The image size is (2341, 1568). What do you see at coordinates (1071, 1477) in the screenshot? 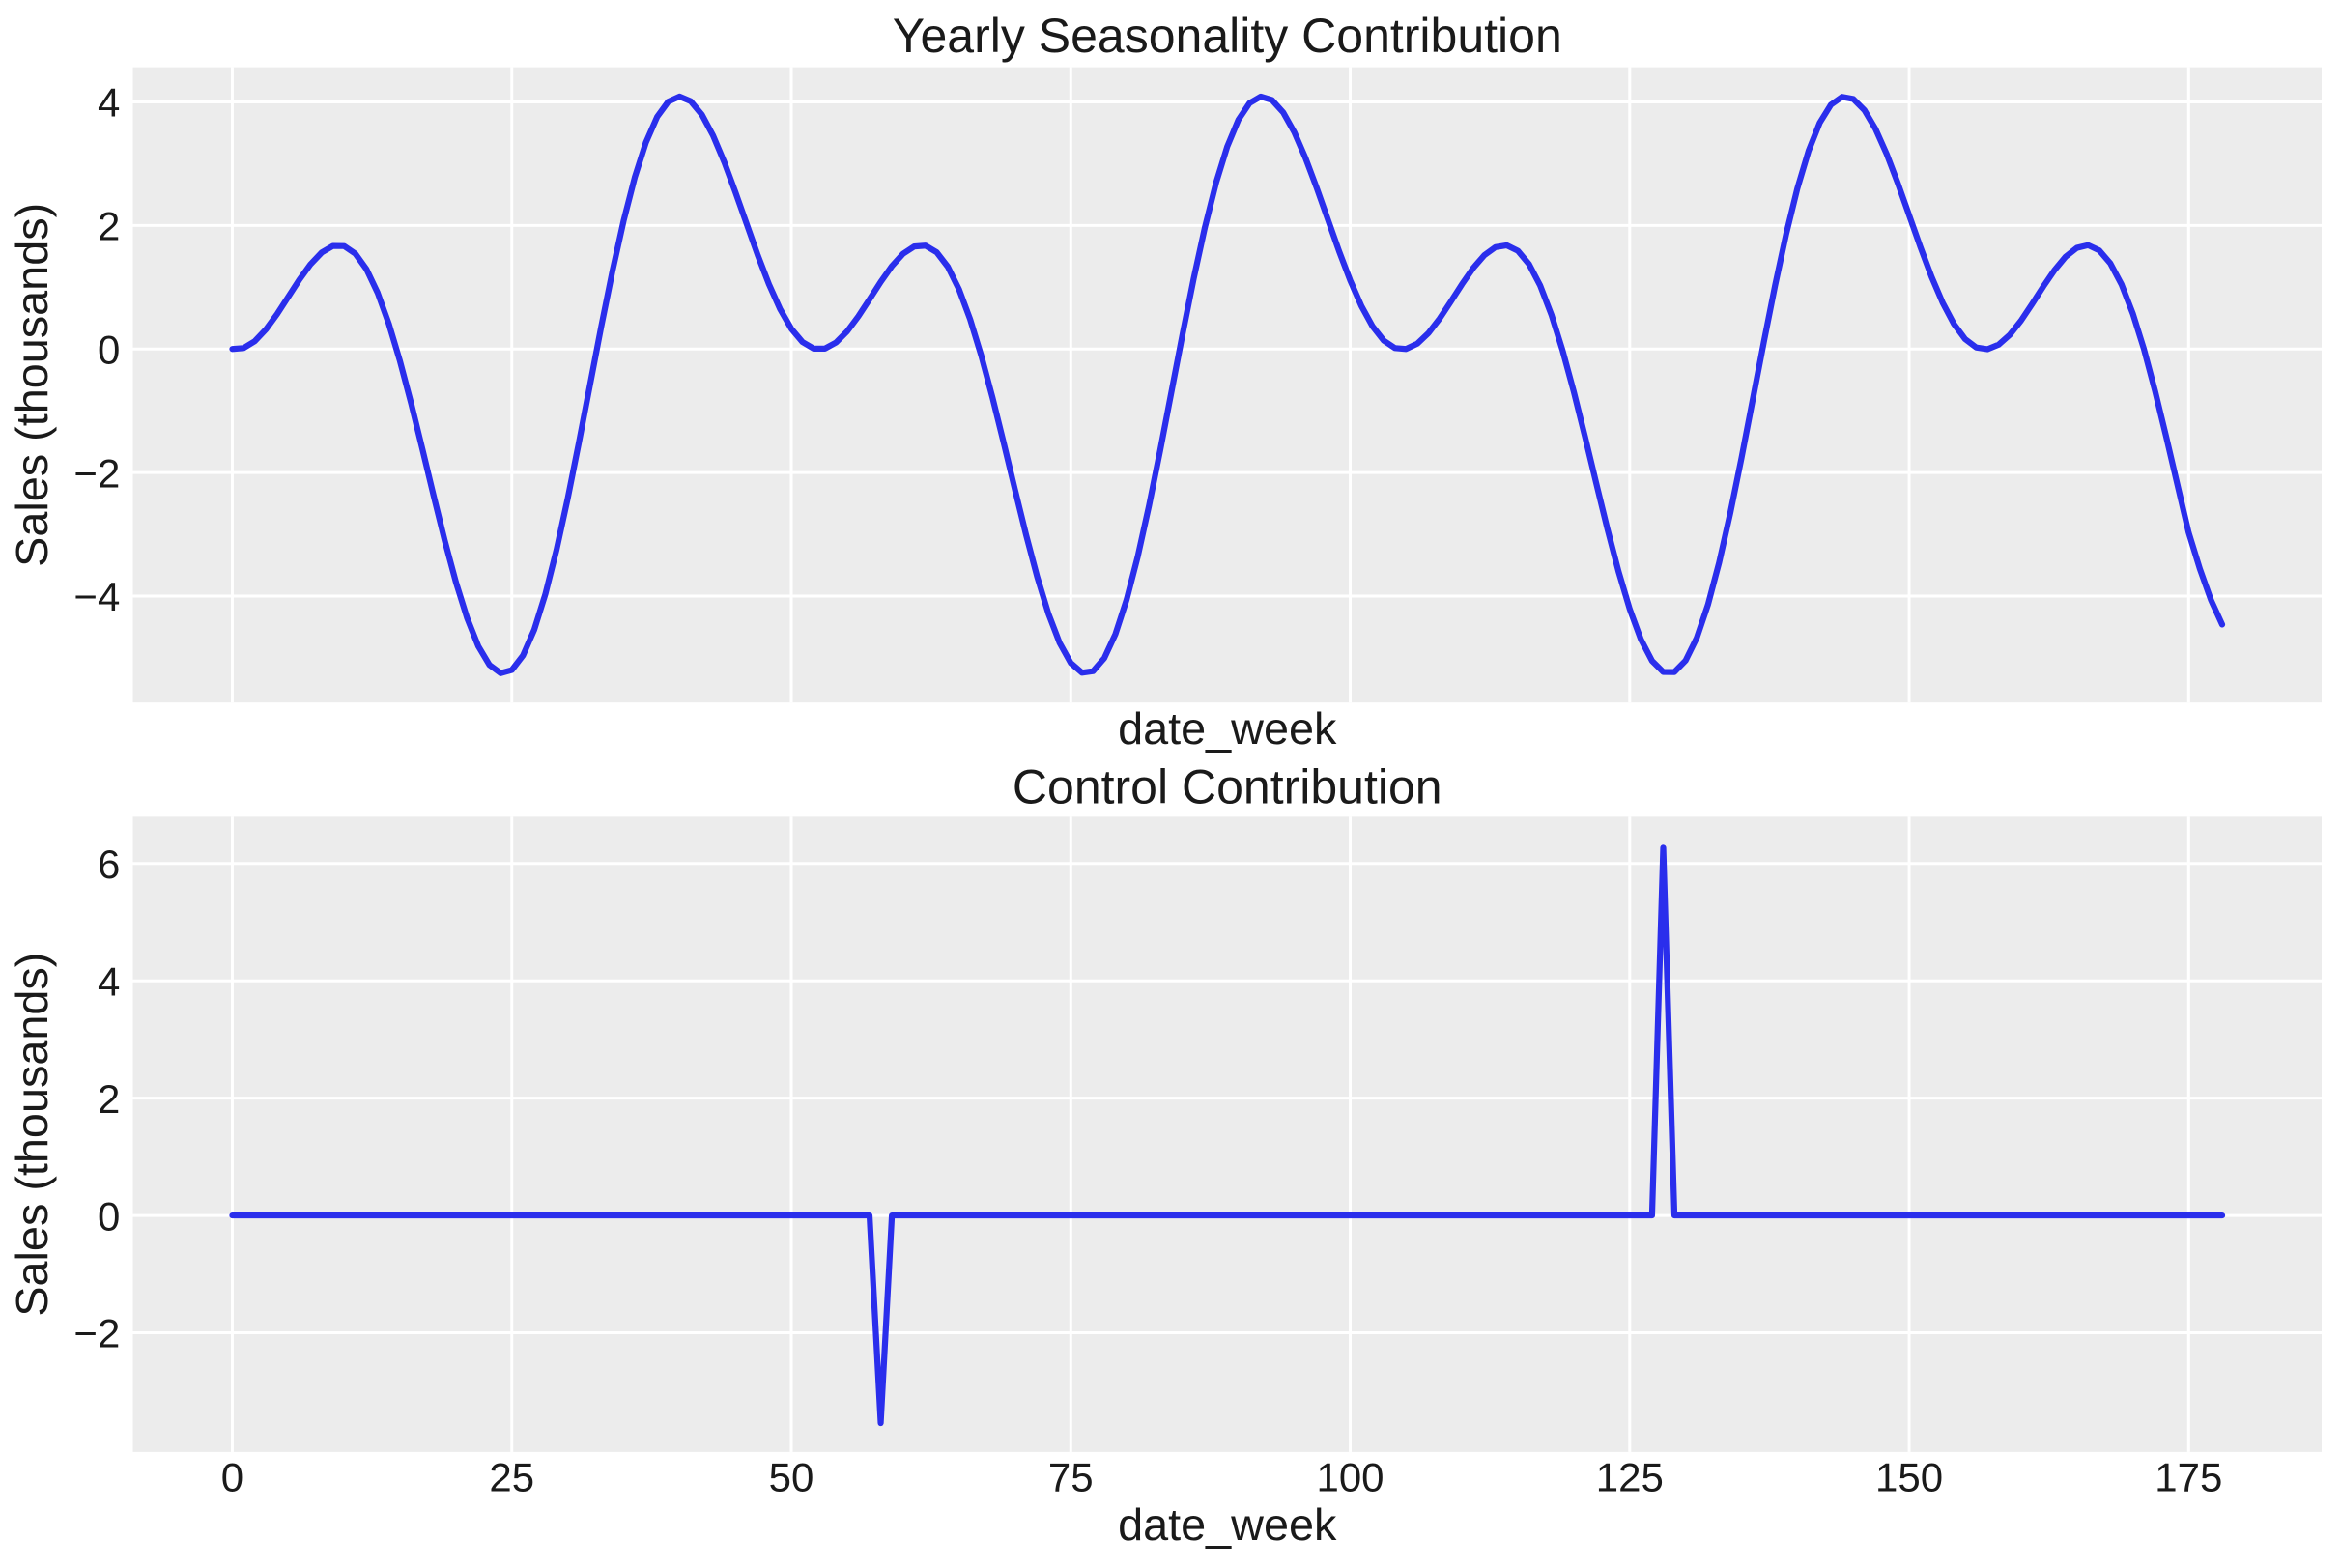
I see `svg-text: 75` at bounding box center [1071, 1477].